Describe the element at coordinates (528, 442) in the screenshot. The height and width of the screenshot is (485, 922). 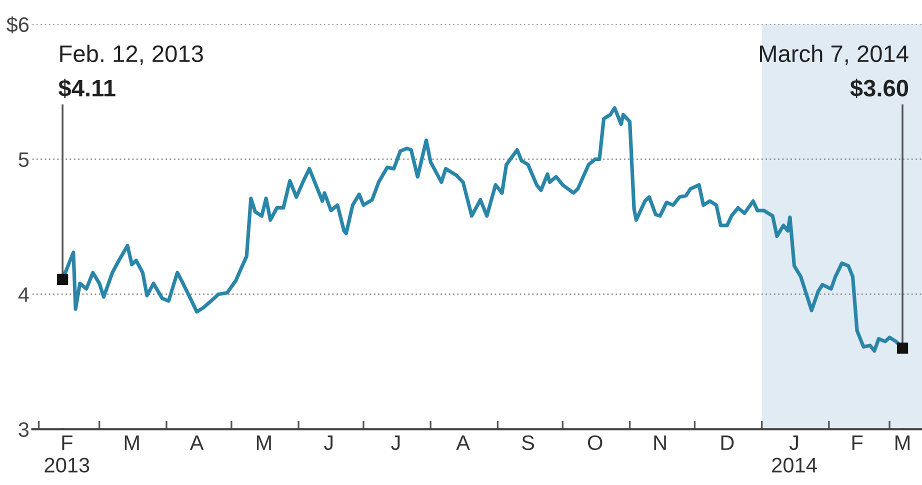
I see `x-tick-label: S` at that location.